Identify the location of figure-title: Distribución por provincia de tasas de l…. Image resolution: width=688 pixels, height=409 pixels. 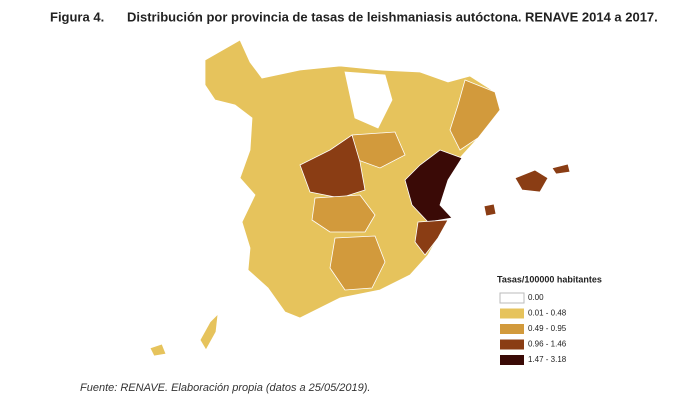
(392, 16).